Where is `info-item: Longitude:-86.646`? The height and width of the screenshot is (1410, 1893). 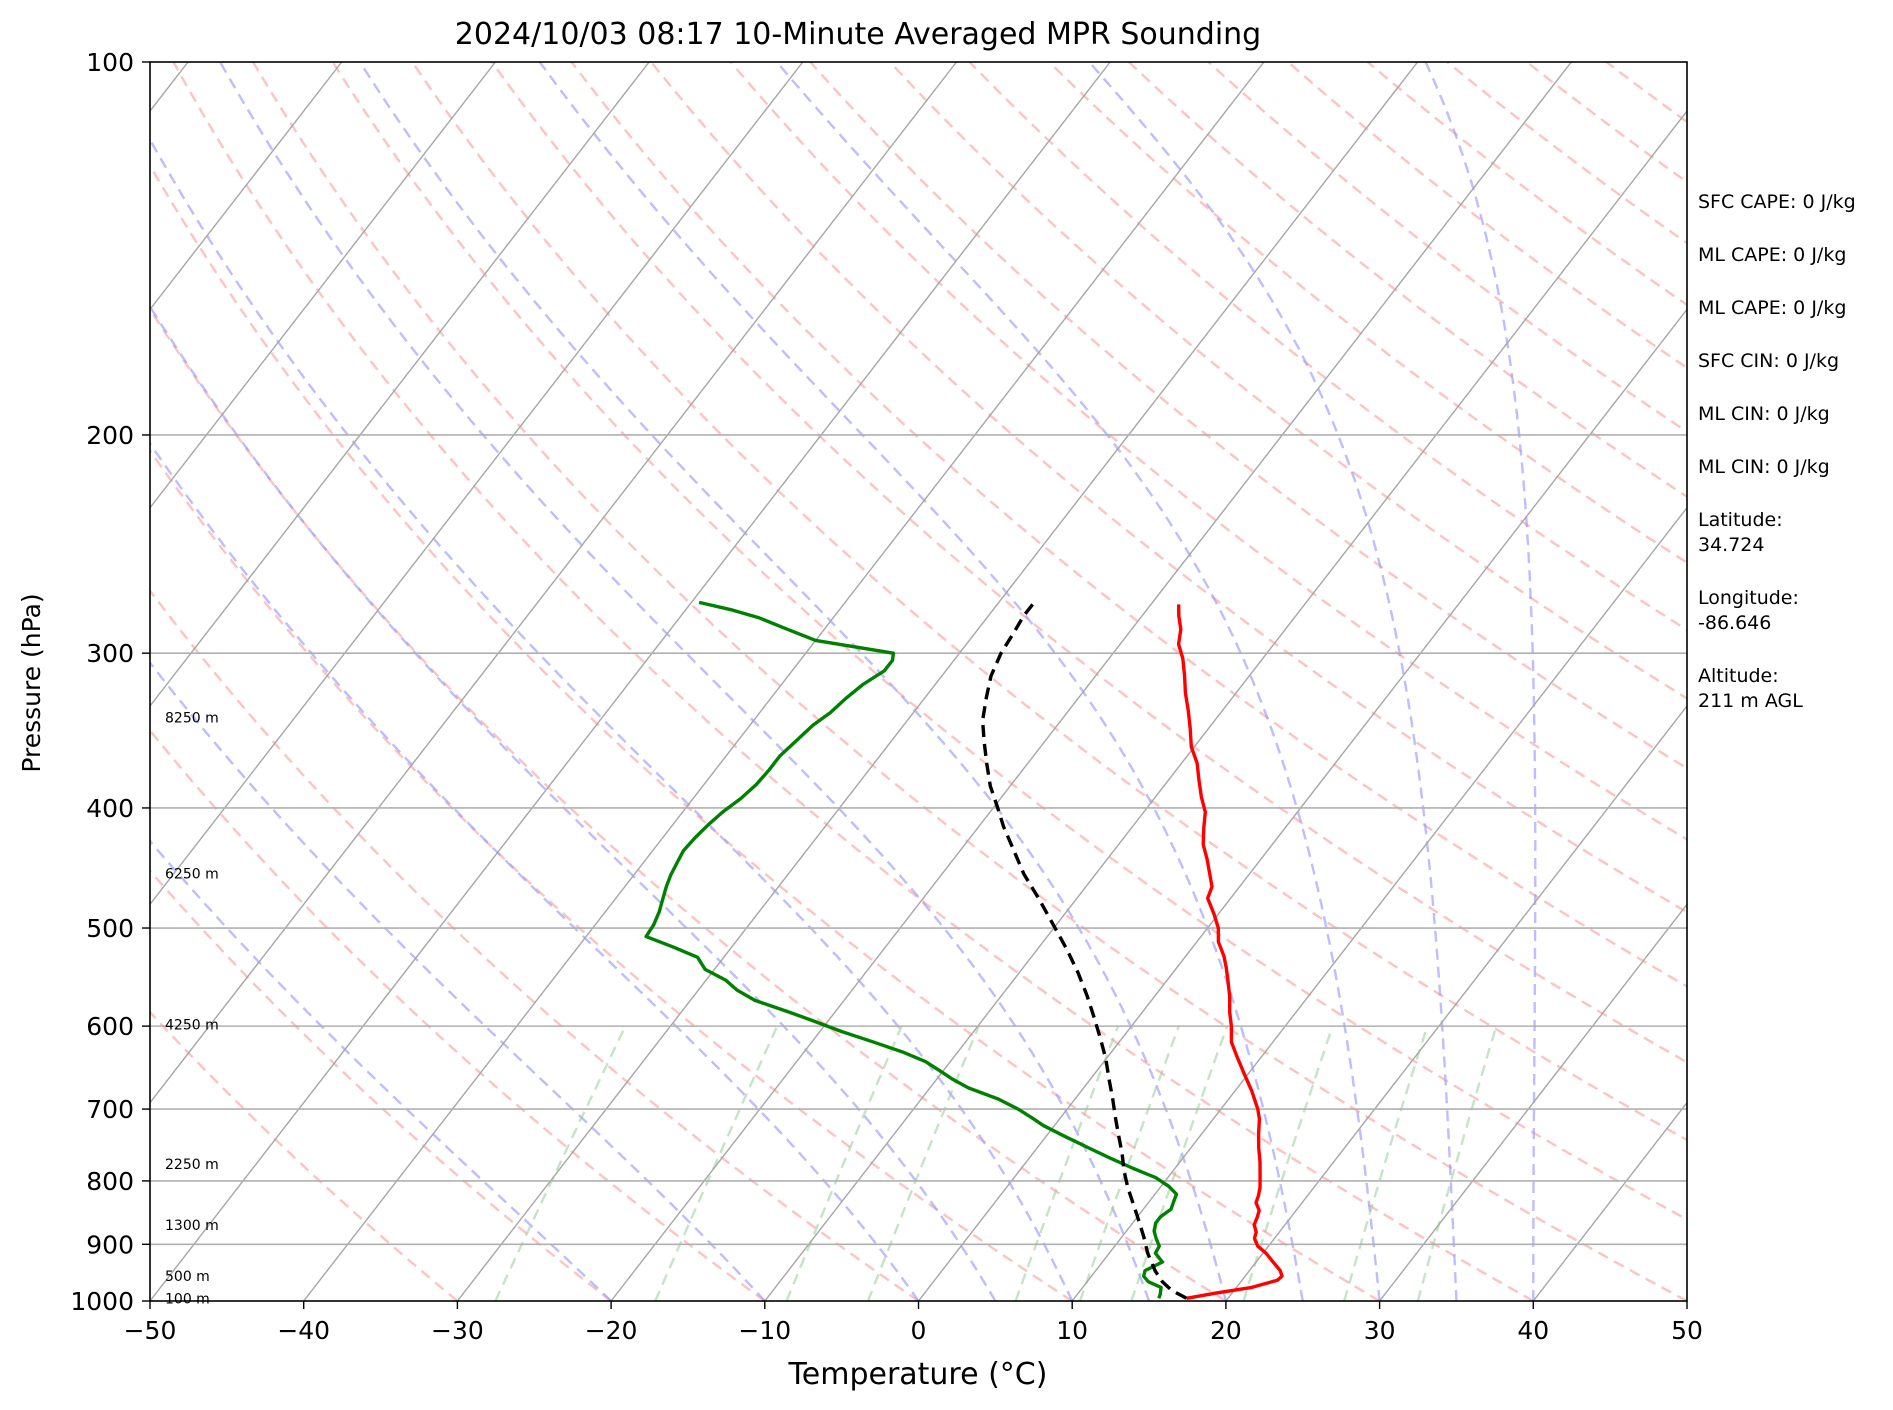
info-item: Longitude:-86.646 is located at coordinates (1793, 611).